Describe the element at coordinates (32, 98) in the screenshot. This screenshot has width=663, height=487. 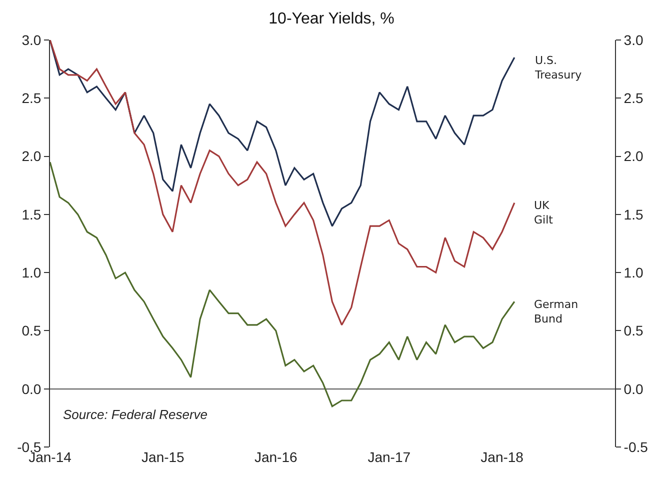
I see `y-tick-label: 2.5` at that location.